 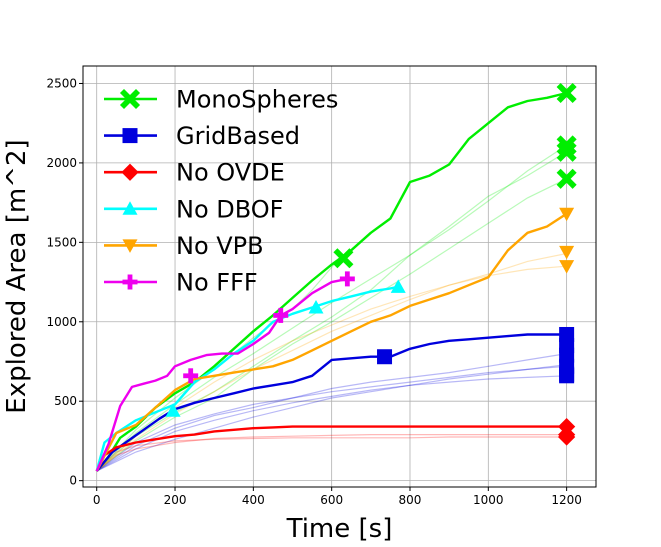 I want to click on y-tick-label: 2000, so click(x=61, y=163).